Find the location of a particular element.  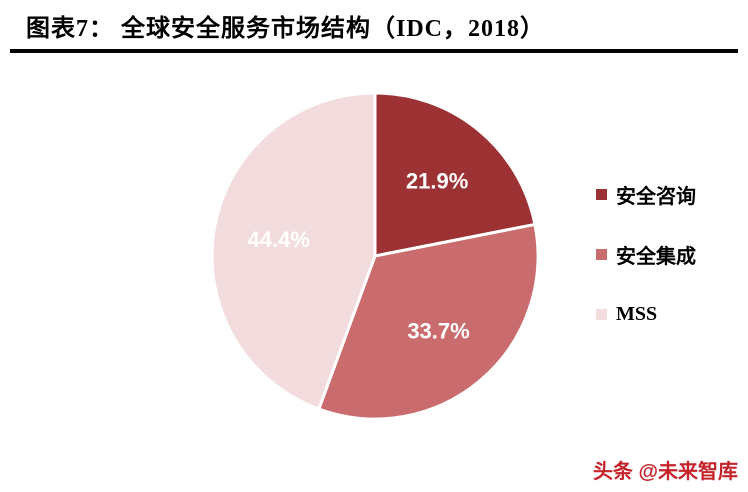

legend-item-mss: MSS is located at coordinates (646, 314).